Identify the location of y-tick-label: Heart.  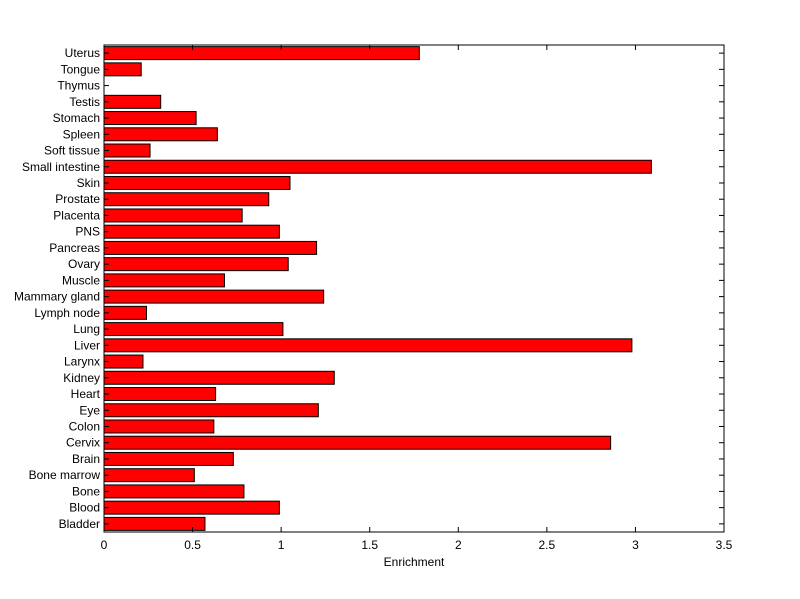
(86, 394).